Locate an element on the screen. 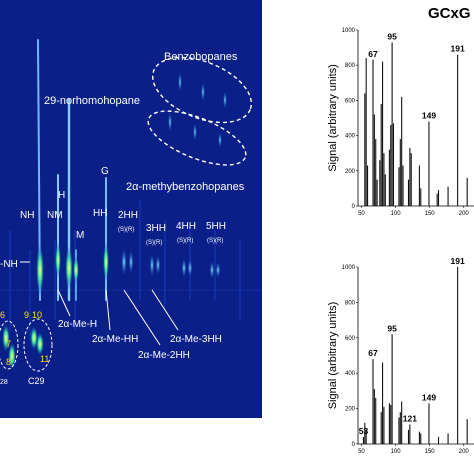 The image size is (474, 474). label-2hh: 2HH is located at coordinates (128, 215).